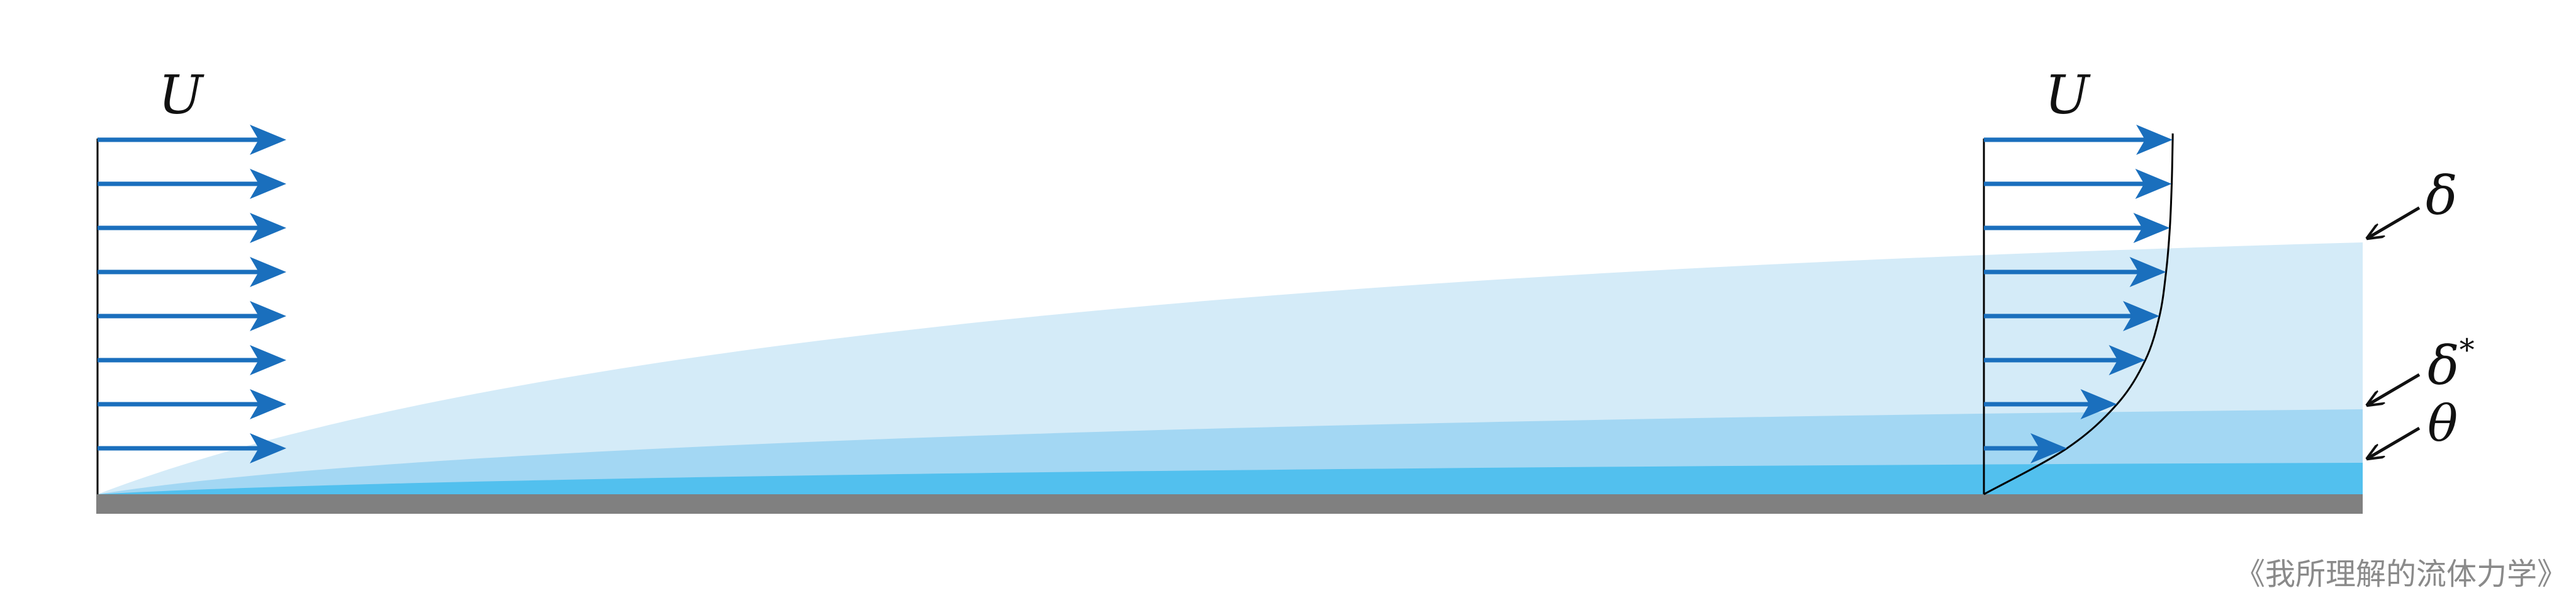  I want to click on velocity-profile-curve, so click(2078, 314).